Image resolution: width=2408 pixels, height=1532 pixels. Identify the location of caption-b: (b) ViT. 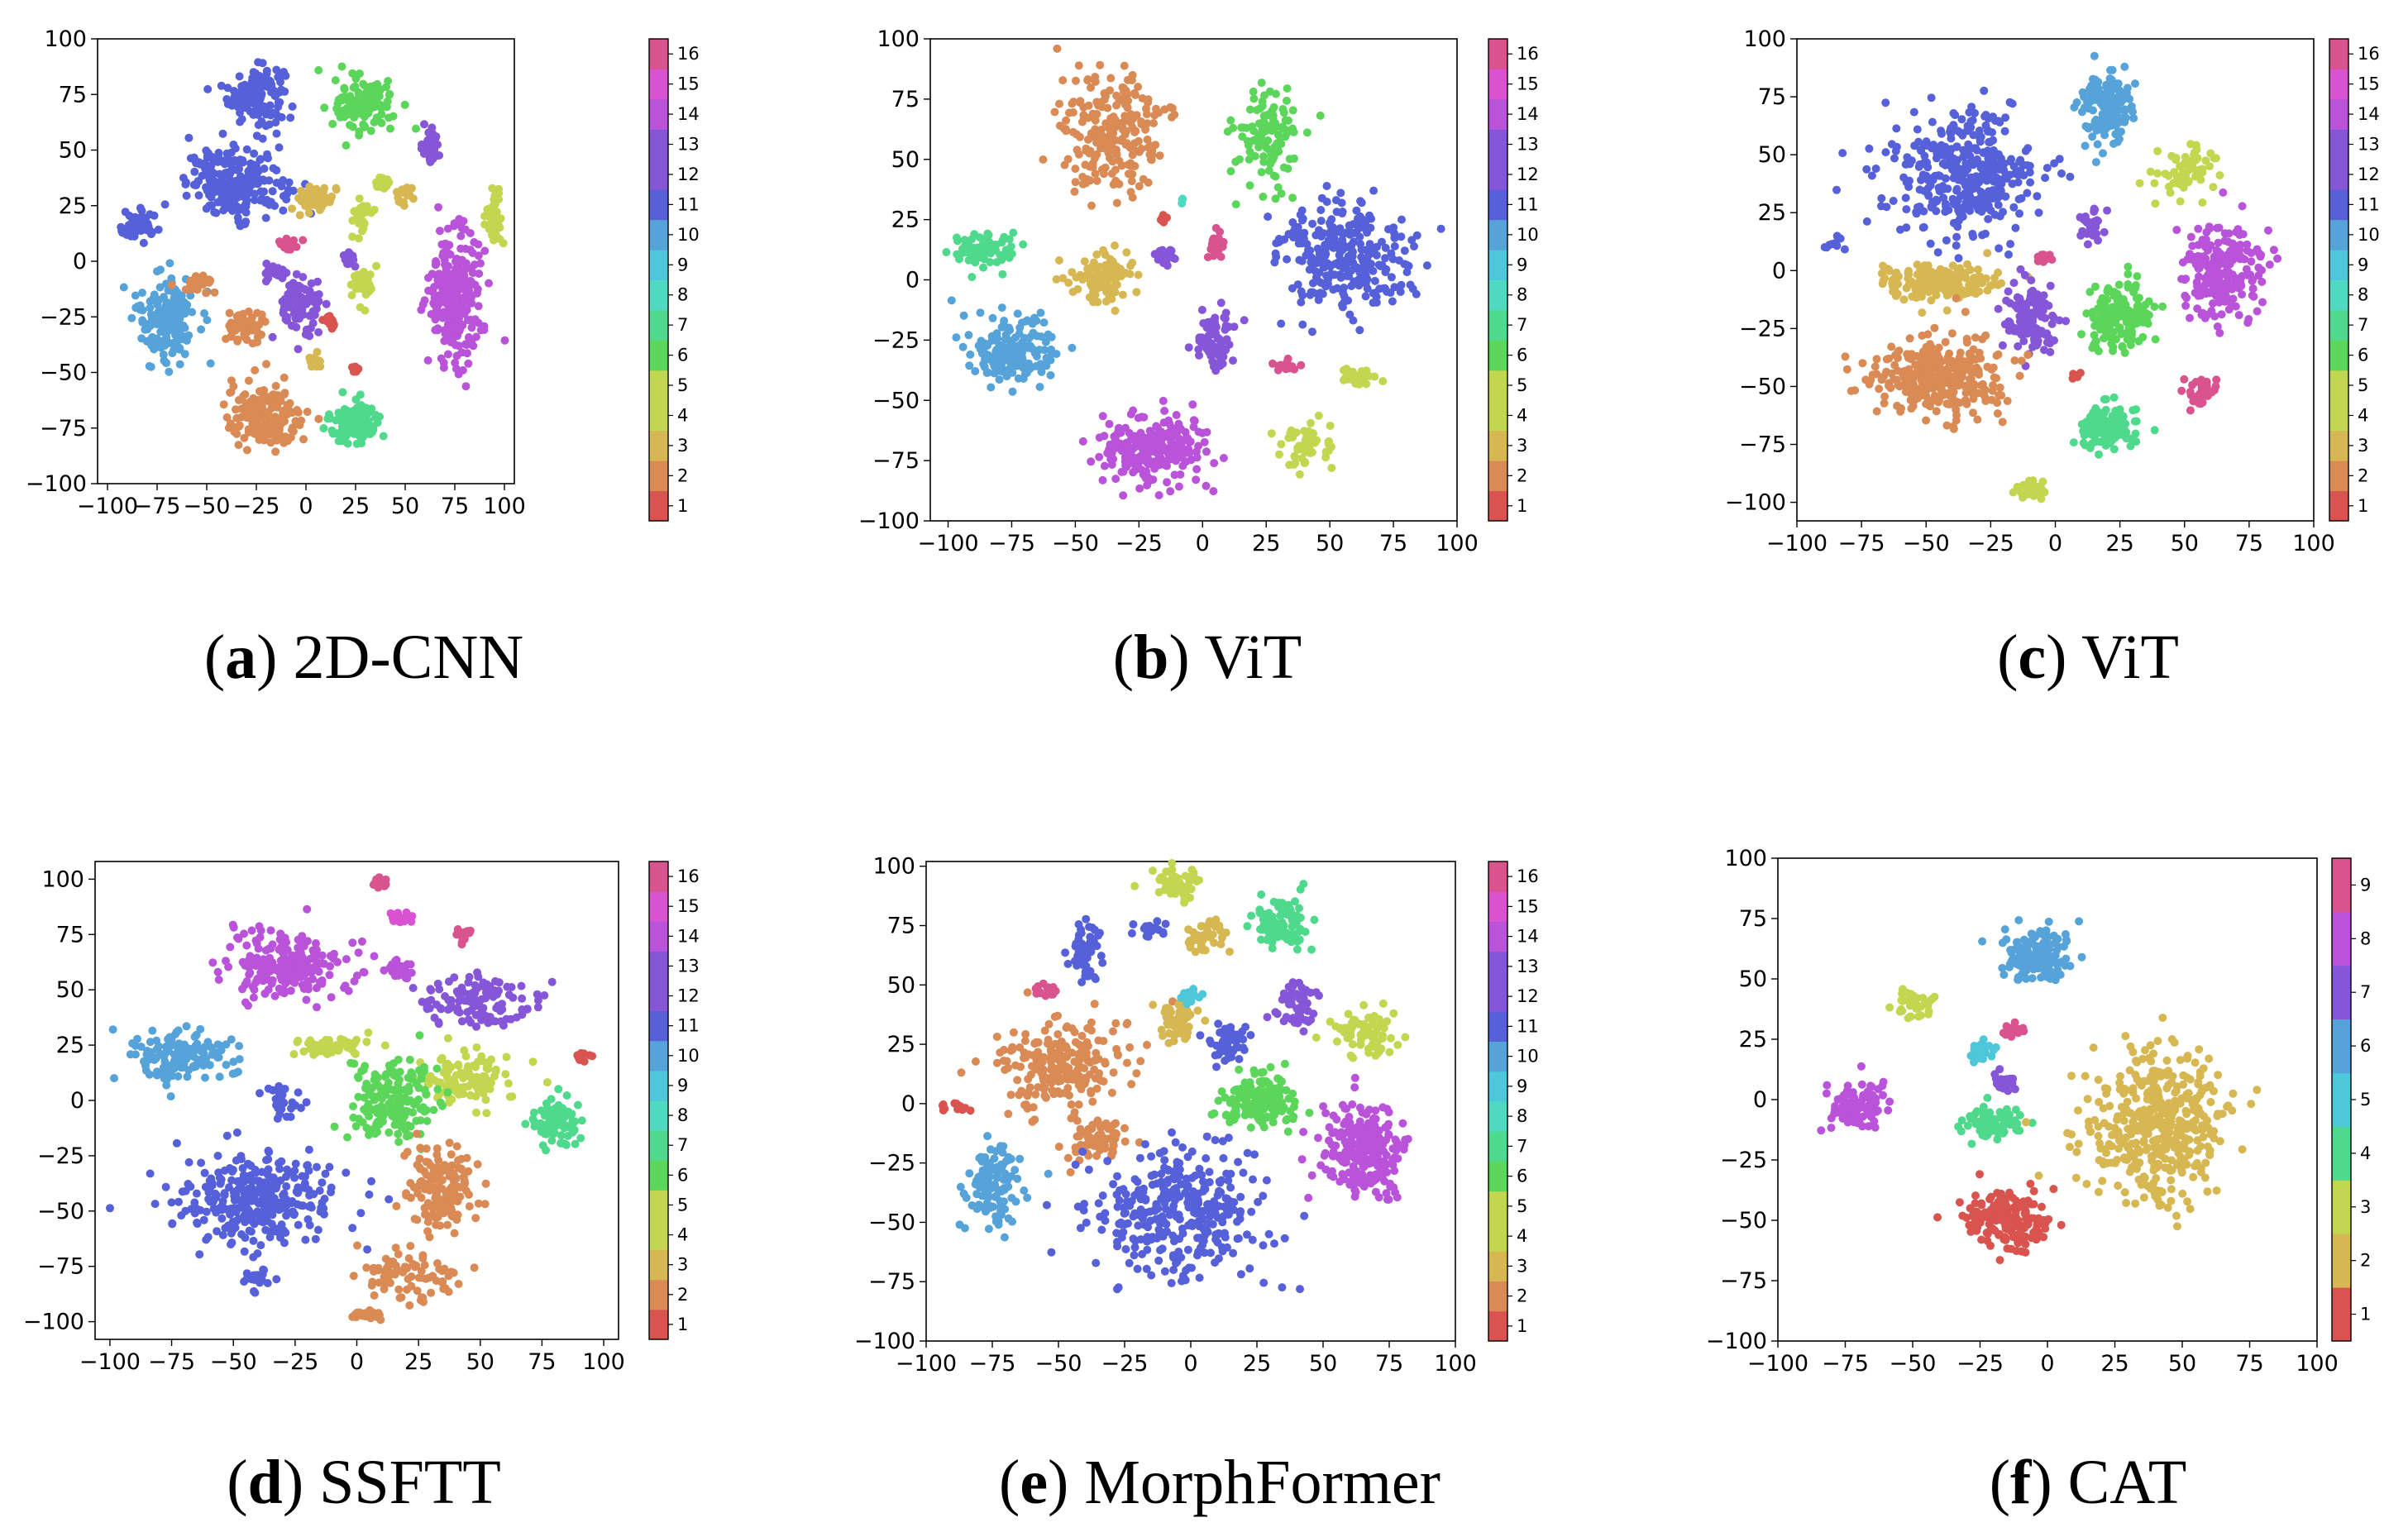
(1207, 658).